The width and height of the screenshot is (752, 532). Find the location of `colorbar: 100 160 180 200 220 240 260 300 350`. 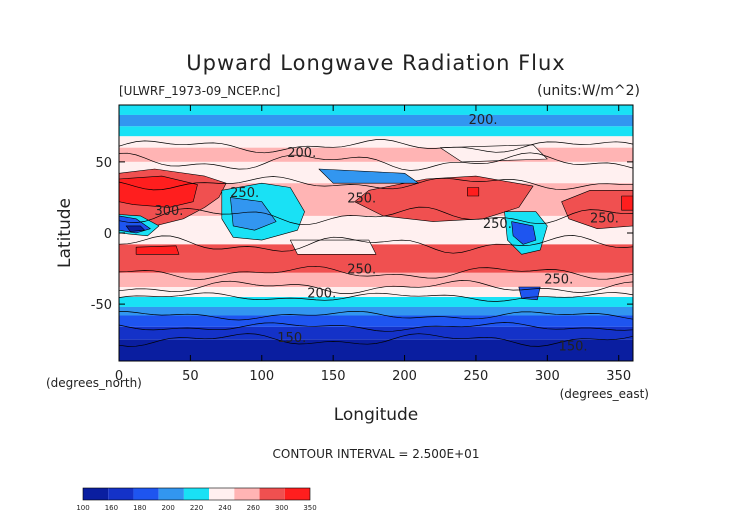

colorbar: 100 160 180 200 220 240 260 300 350 is located at coordinates (196, 499).